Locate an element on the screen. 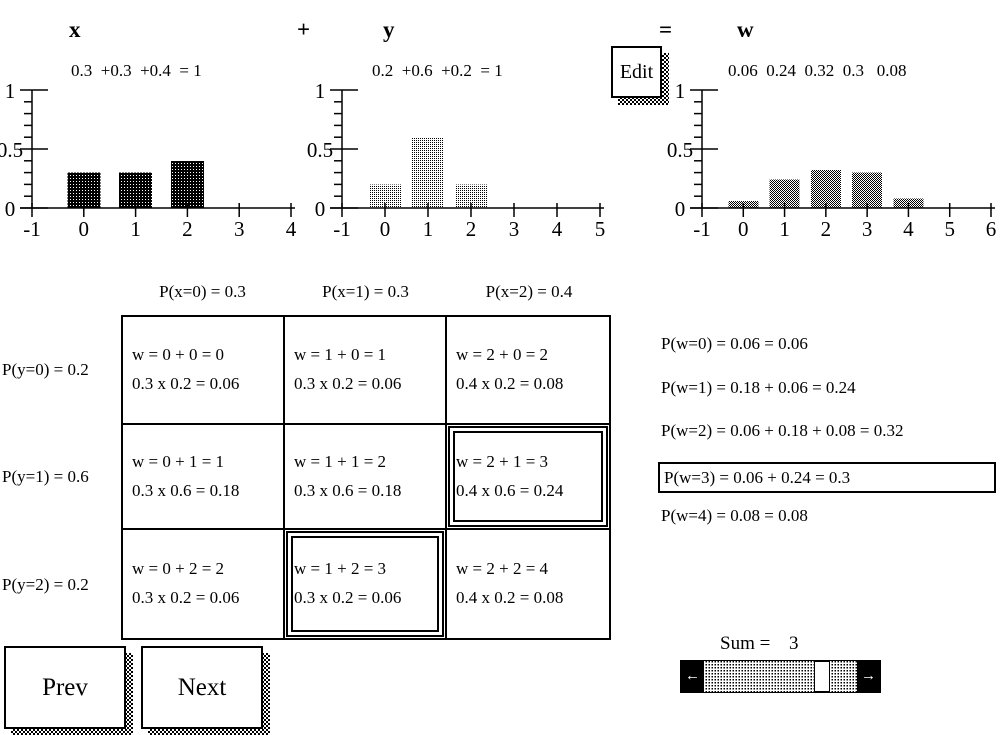 The image size is (1000, 735). scrollbar-track is located at coordinates (780, 676).